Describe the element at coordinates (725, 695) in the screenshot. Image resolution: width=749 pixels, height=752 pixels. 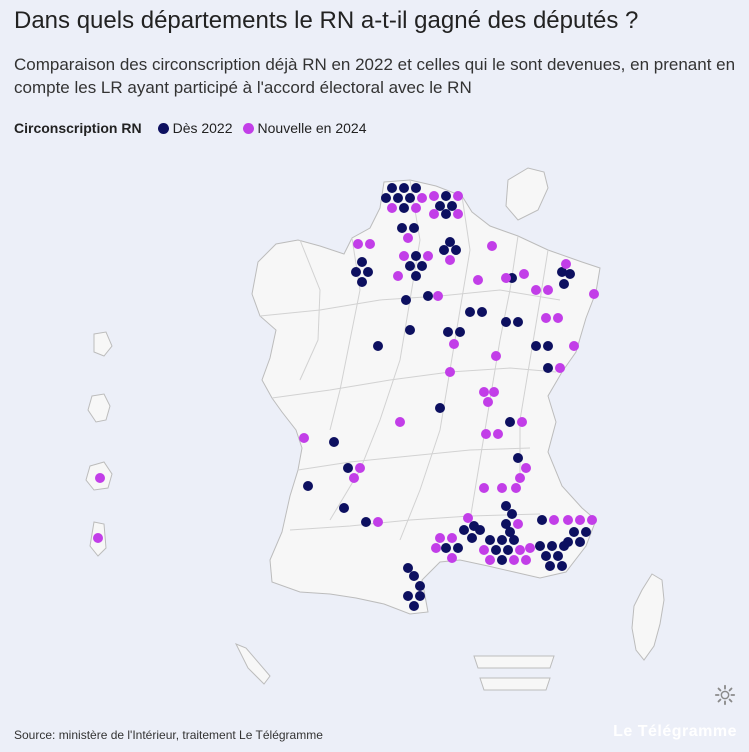
I see `gear-icon` at that location.